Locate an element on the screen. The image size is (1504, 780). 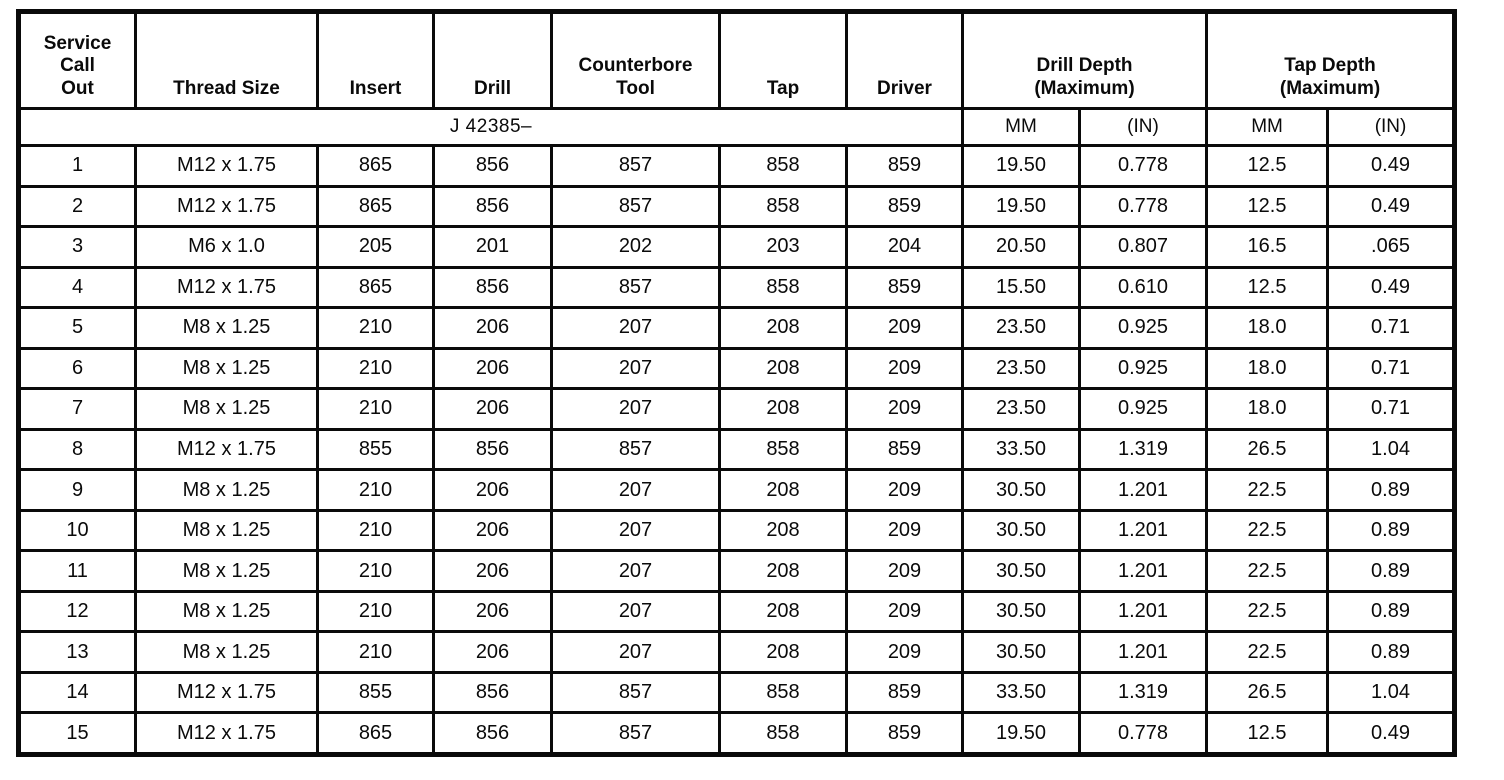
table-cell-r8-c10: 26.5 is located at coordinates (1267, 449).